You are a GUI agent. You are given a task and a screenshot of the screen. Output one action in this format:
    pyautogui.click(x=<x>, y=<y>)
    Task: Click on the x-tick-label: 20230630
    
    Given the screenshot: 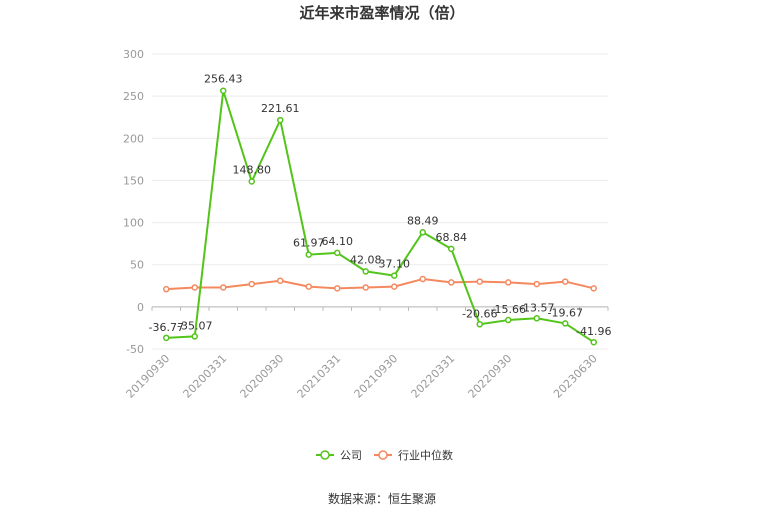 What is the action you would take?
    pyautogui.click(x=575, y=376)
    